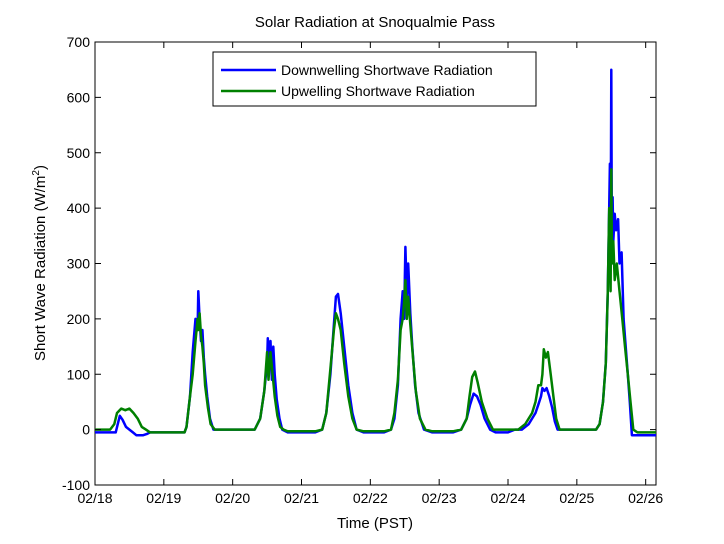 The width and height of the screenshot is (724, 544). Describe the element at coordinates (645, 498) in the screenshot. I see `x-tick-label: 02/26` at that location.